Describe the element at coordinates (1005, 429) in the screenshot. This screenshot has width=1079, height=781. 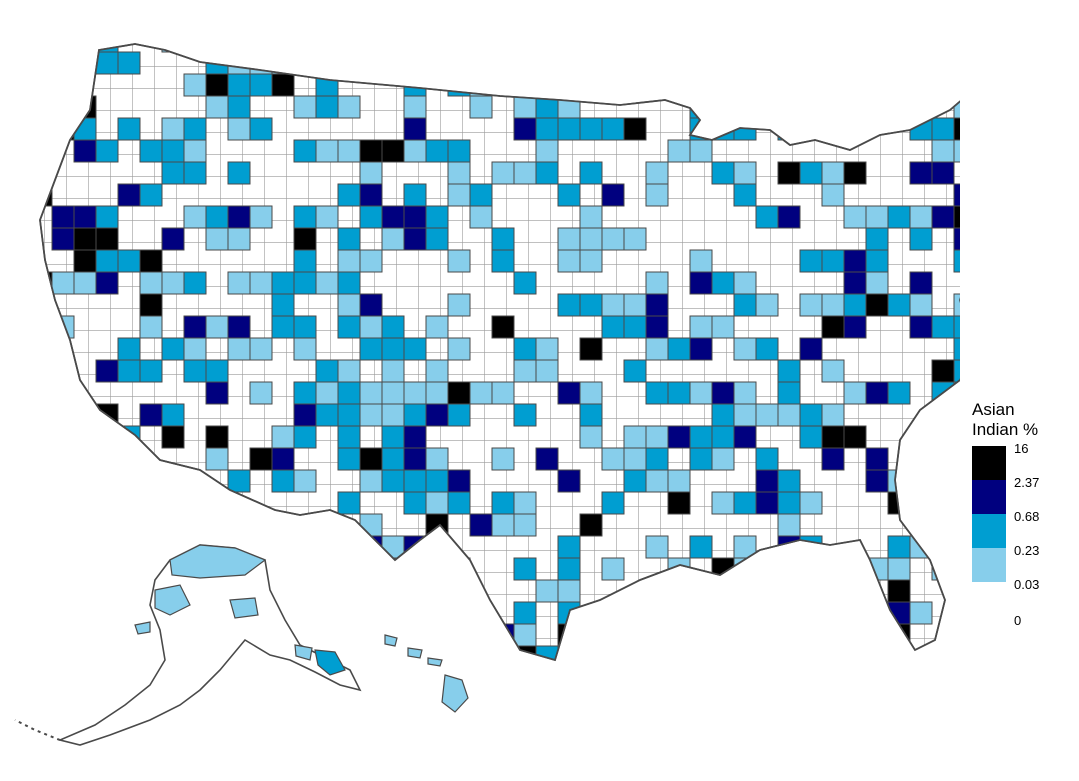
I see `legend-title-line2: Indian %` at that location.